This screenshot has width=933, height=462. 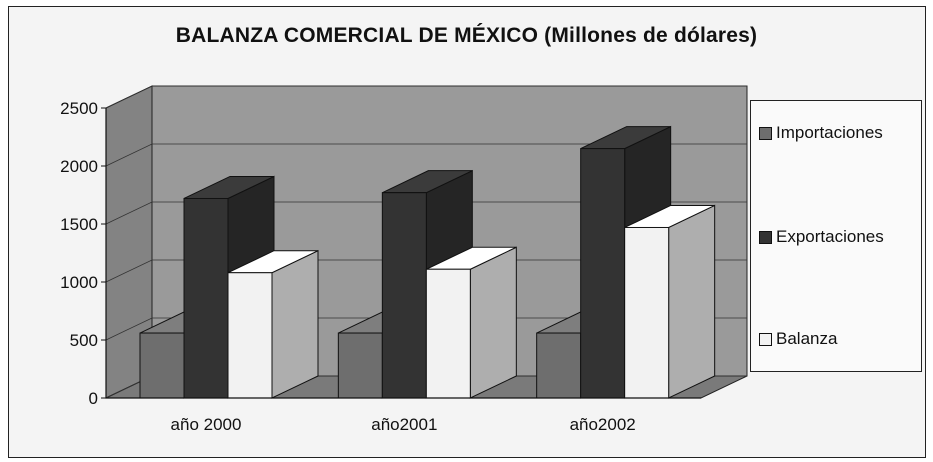 What do you see at coordinates (84, 340) in the screenshot?
I see `y-tick-label: 500` at bounding box center [84, 340].